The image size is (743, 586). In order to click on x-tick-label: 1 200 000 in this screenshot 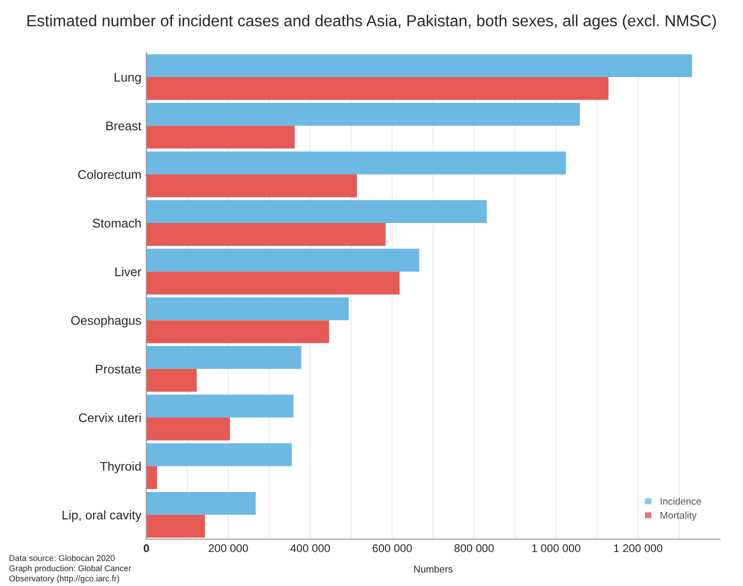, I will do `click(638, 548)`.